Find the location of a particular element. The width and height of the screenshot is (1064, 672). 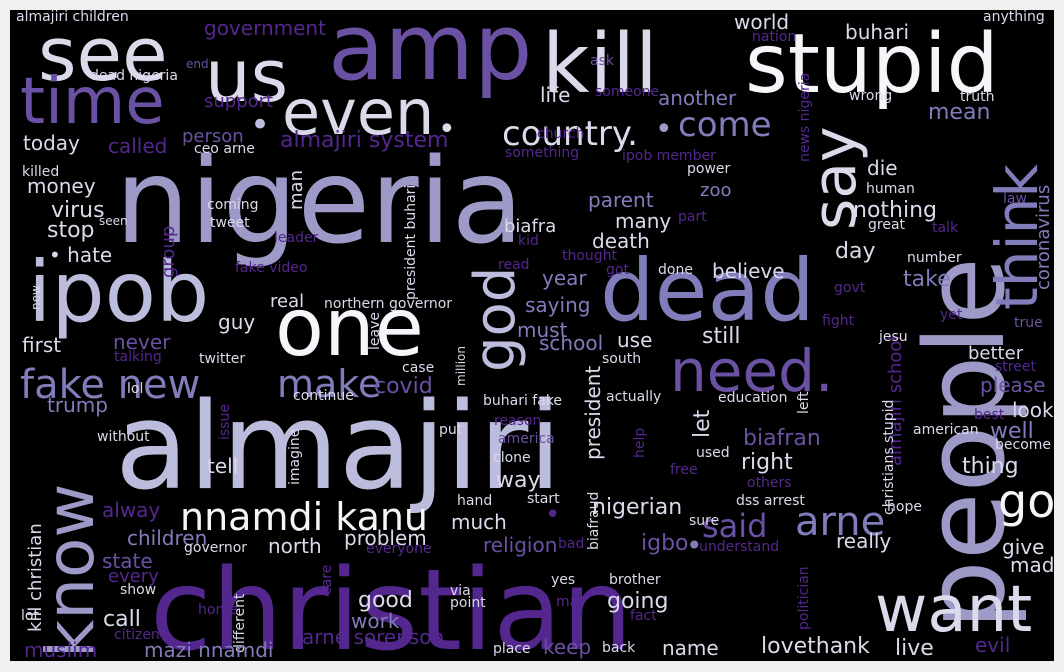

cloud-word: may is located at coordinates (571, 602).